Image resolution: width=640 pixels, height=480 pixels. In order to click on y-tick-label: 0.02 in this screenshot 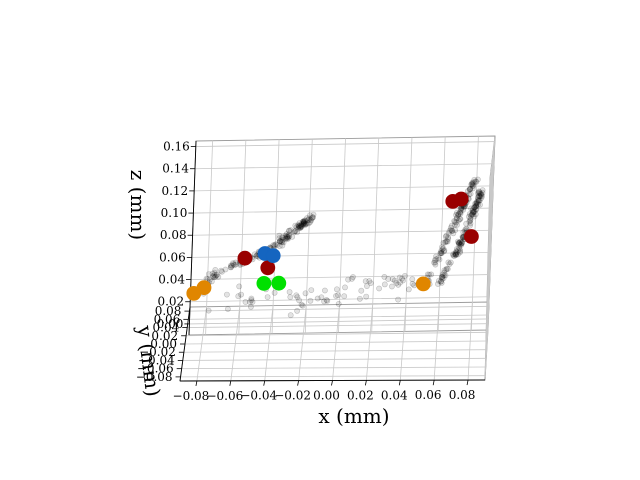, I will do `click(164, 336)`.